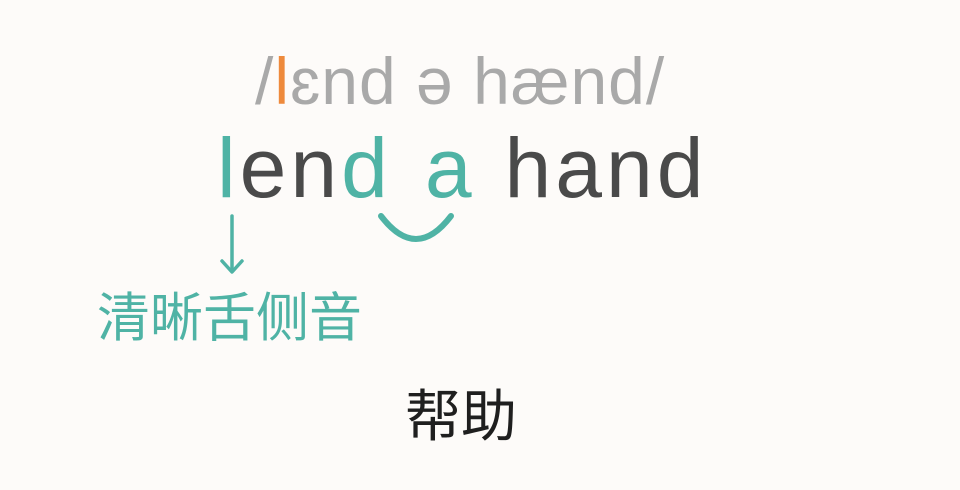 The image size is (960, 490). I want to click on liaison-arc-icon, so click(416, 227).